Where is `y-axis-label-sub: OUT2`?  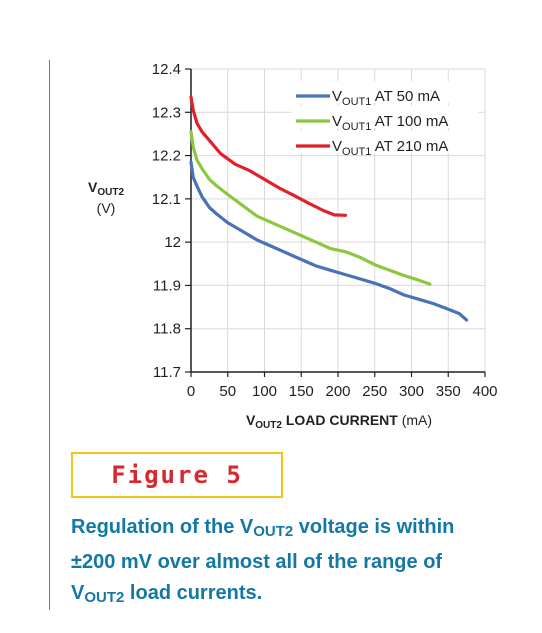 y-axis-label-sub: OUT2 is located at coordinates (110, 192).